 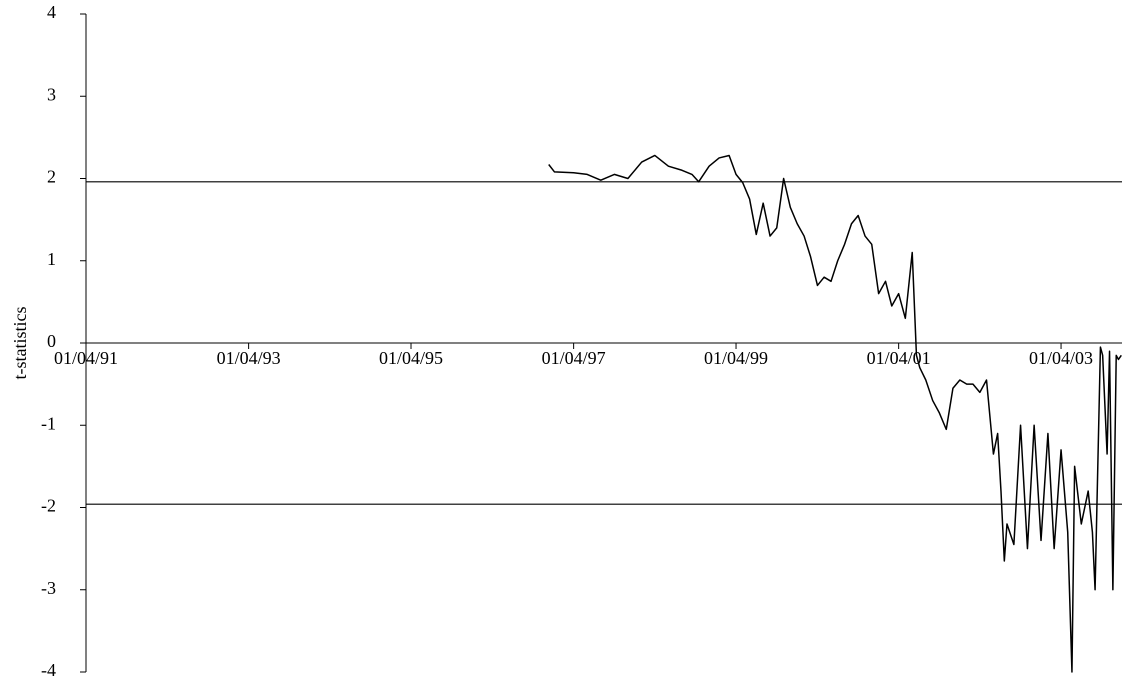 What do you see at coordinates (48, 506) in the screenshot?
I see `y-tick-label: -2` at bounding box center [48, 506].